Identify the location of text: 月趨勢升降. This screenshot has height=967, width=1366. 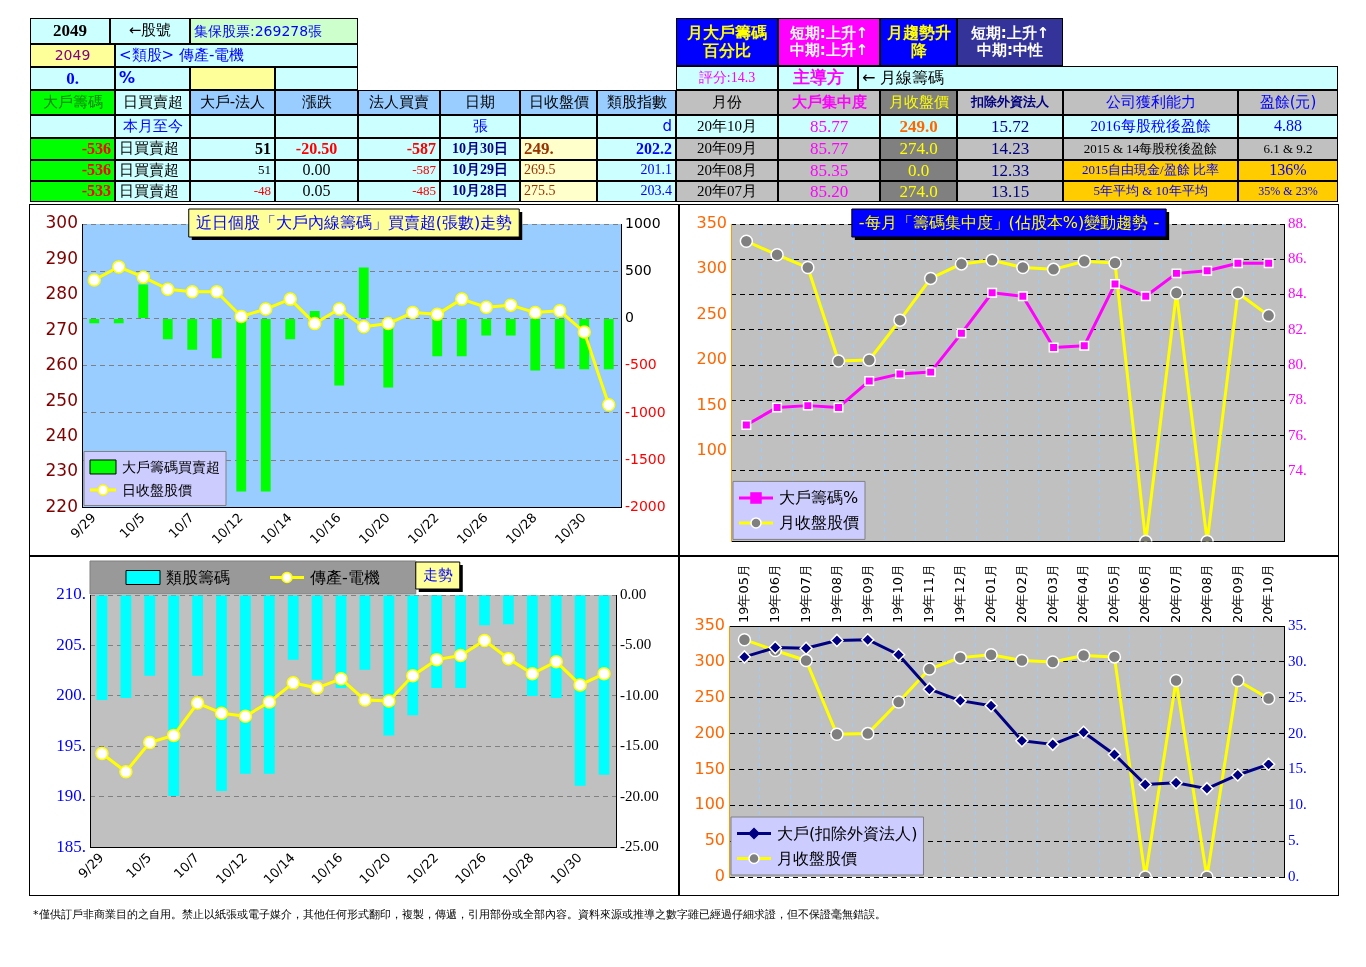
(918, 41).